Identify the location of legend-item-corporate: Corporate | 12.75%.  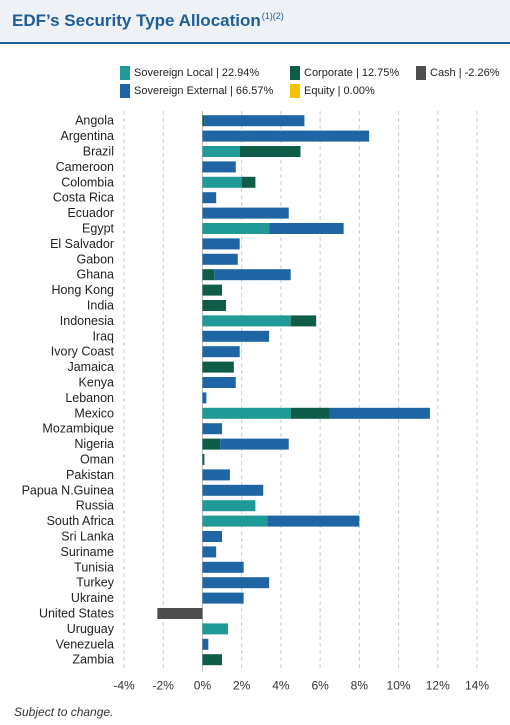
(344, 73).